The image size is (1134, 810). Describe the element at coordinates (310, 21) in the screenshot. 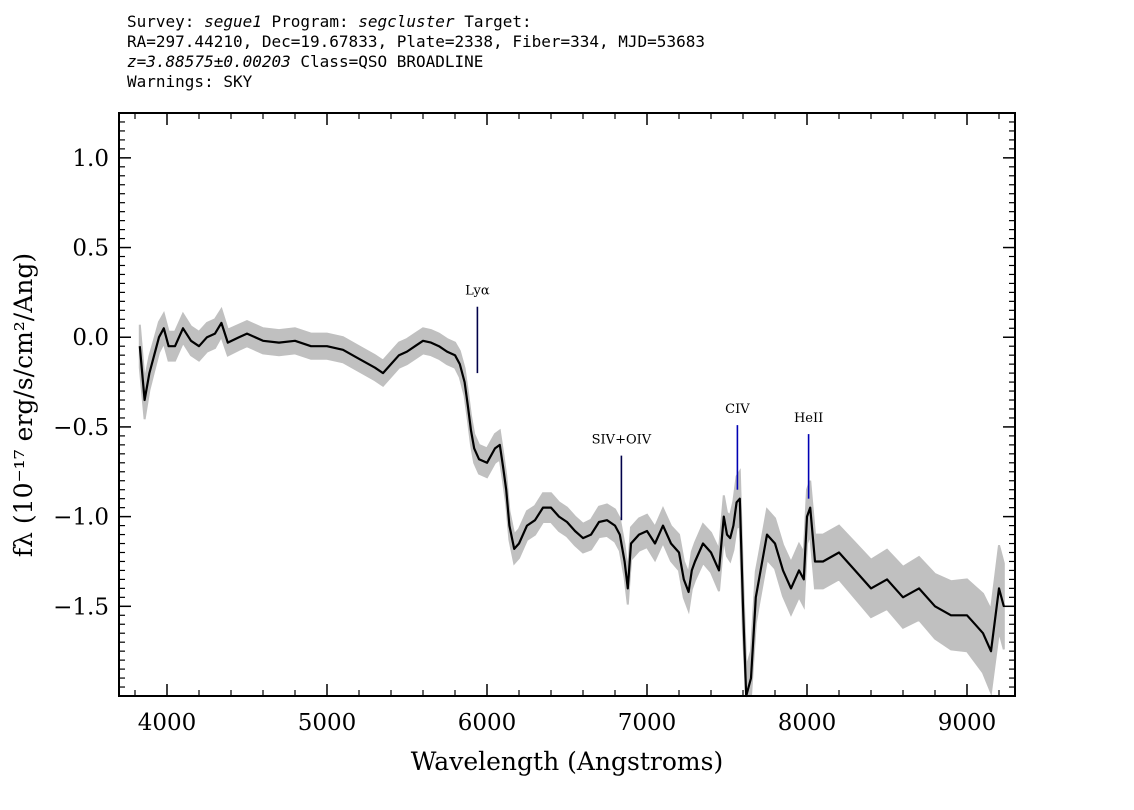

I see `program-label: Program:` at that location.